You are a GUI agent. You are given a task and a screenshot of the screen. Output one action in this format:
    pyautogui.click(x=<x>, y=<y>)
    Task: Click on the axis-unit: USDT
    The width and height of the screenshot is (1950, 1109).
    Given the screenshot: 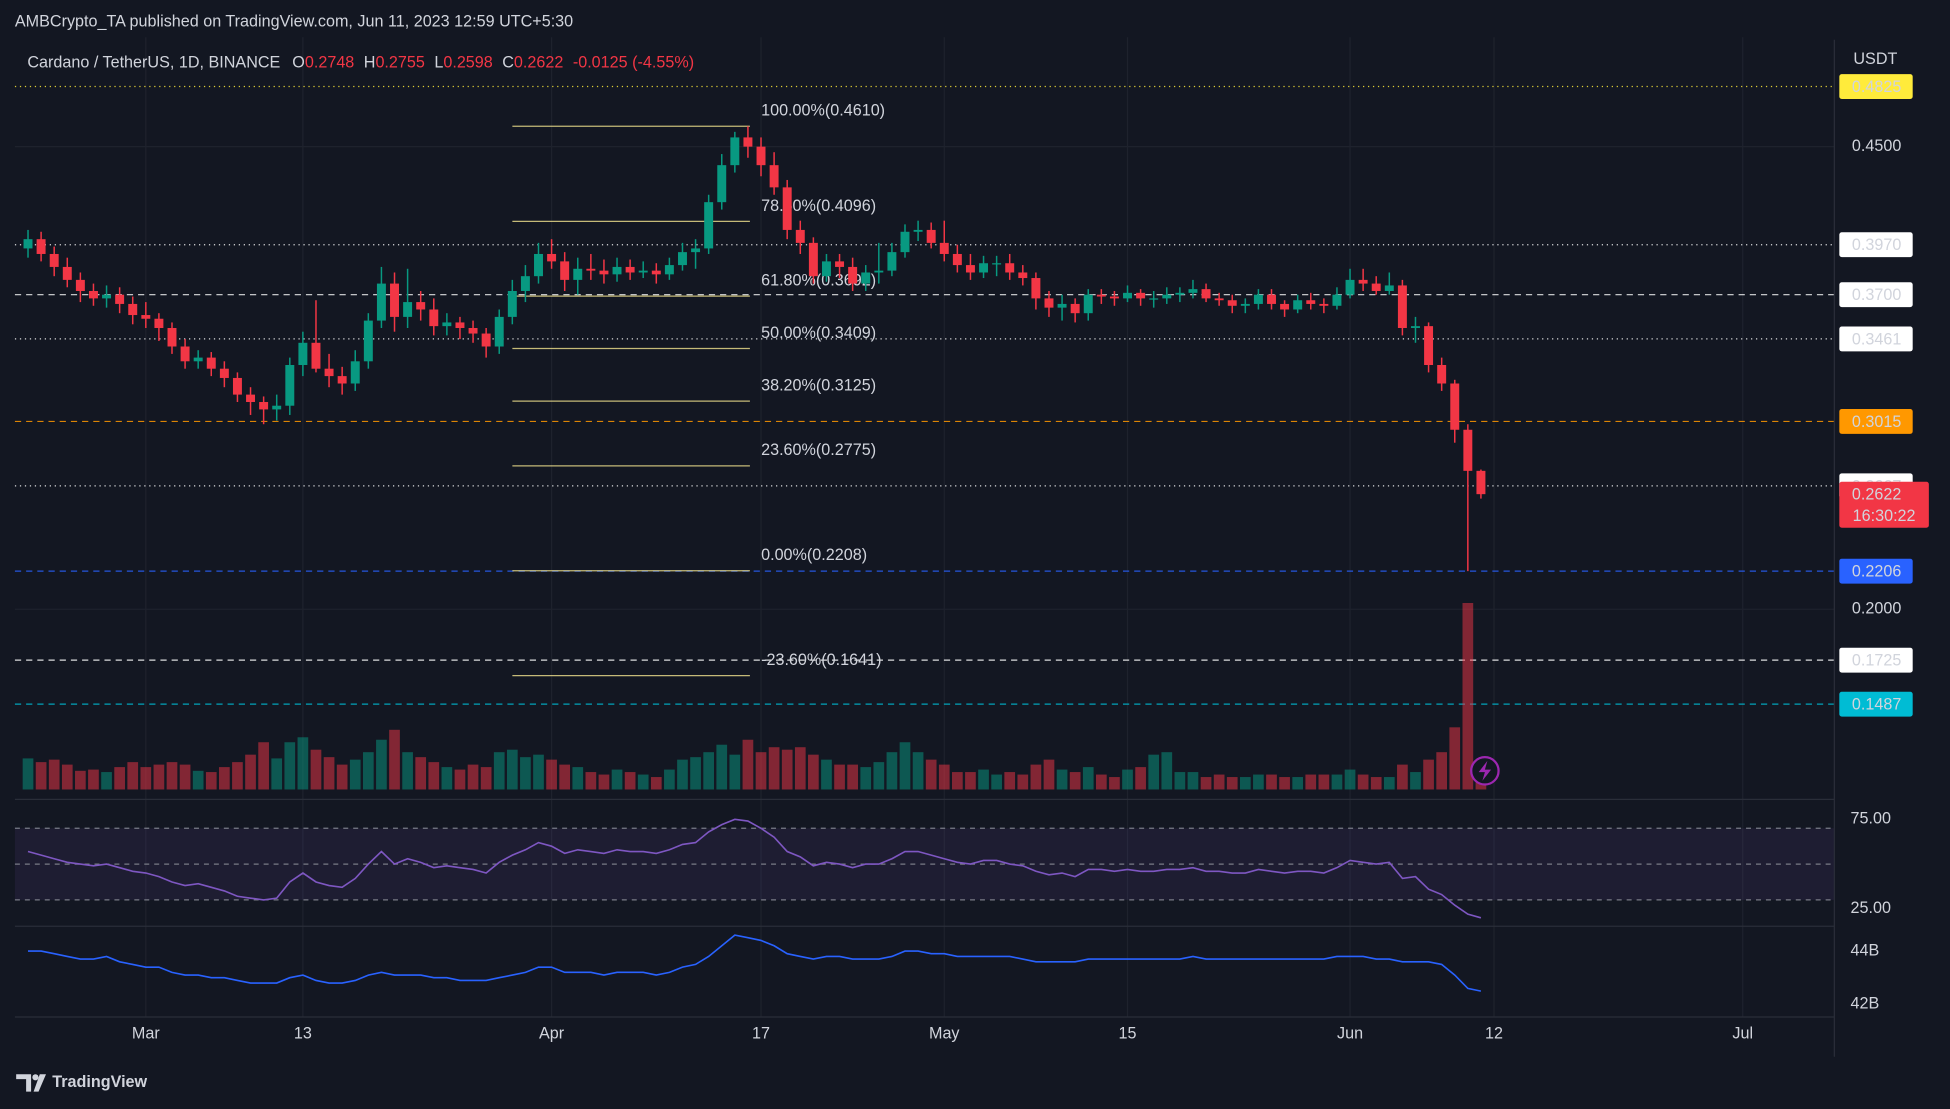 What is the action you would take?
    pyautogui.click(x=1875, y=59)
    